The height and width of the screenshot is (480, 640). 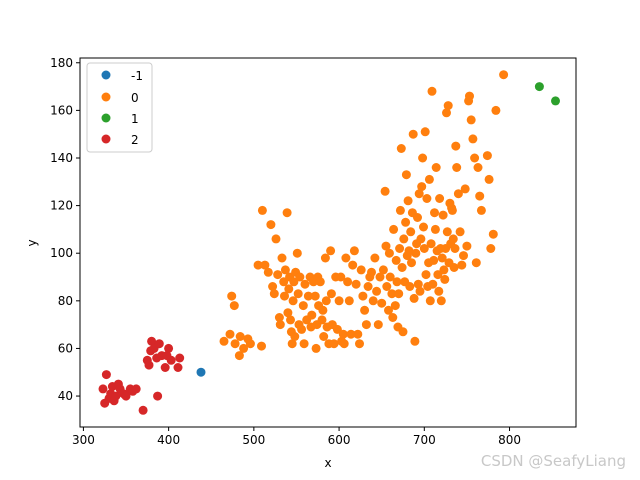 What do you see at coordinates (119, 107) in the screenshot?
I see `legend-box` at bounding box center [119, 107].